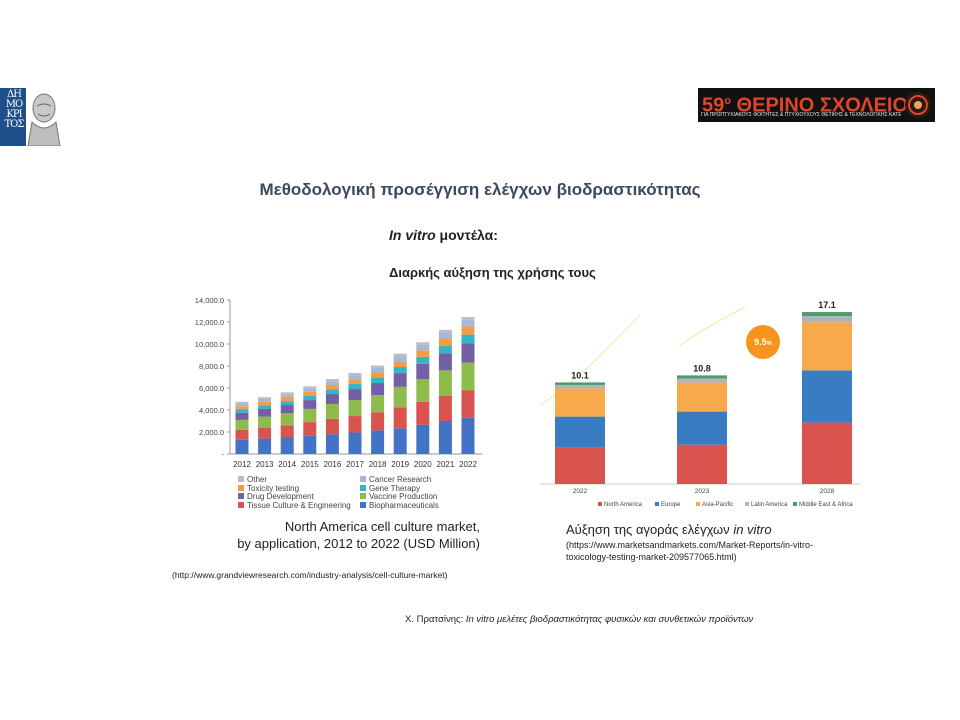 The width and height of the screenshot is (960, 720). Describe the element at coordinates (280, 496) in the screenshot. I see `legend-label: Drug Development` at that location.